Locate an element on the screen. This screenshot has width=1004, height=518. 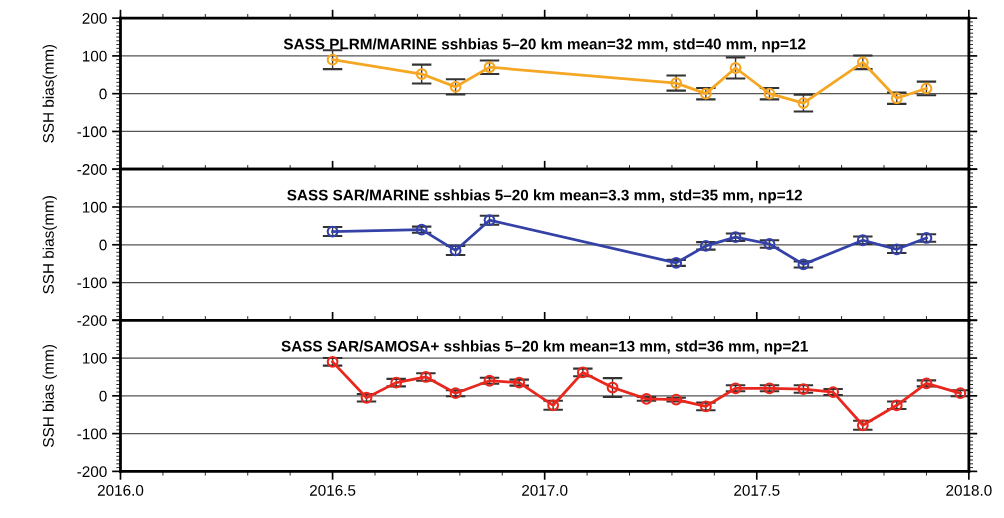
text: SASS SAR/MARINE sshbias 5–20 km mean=3.3 mm, std=35 mm, np=12 is located at coordinates (544, 196).